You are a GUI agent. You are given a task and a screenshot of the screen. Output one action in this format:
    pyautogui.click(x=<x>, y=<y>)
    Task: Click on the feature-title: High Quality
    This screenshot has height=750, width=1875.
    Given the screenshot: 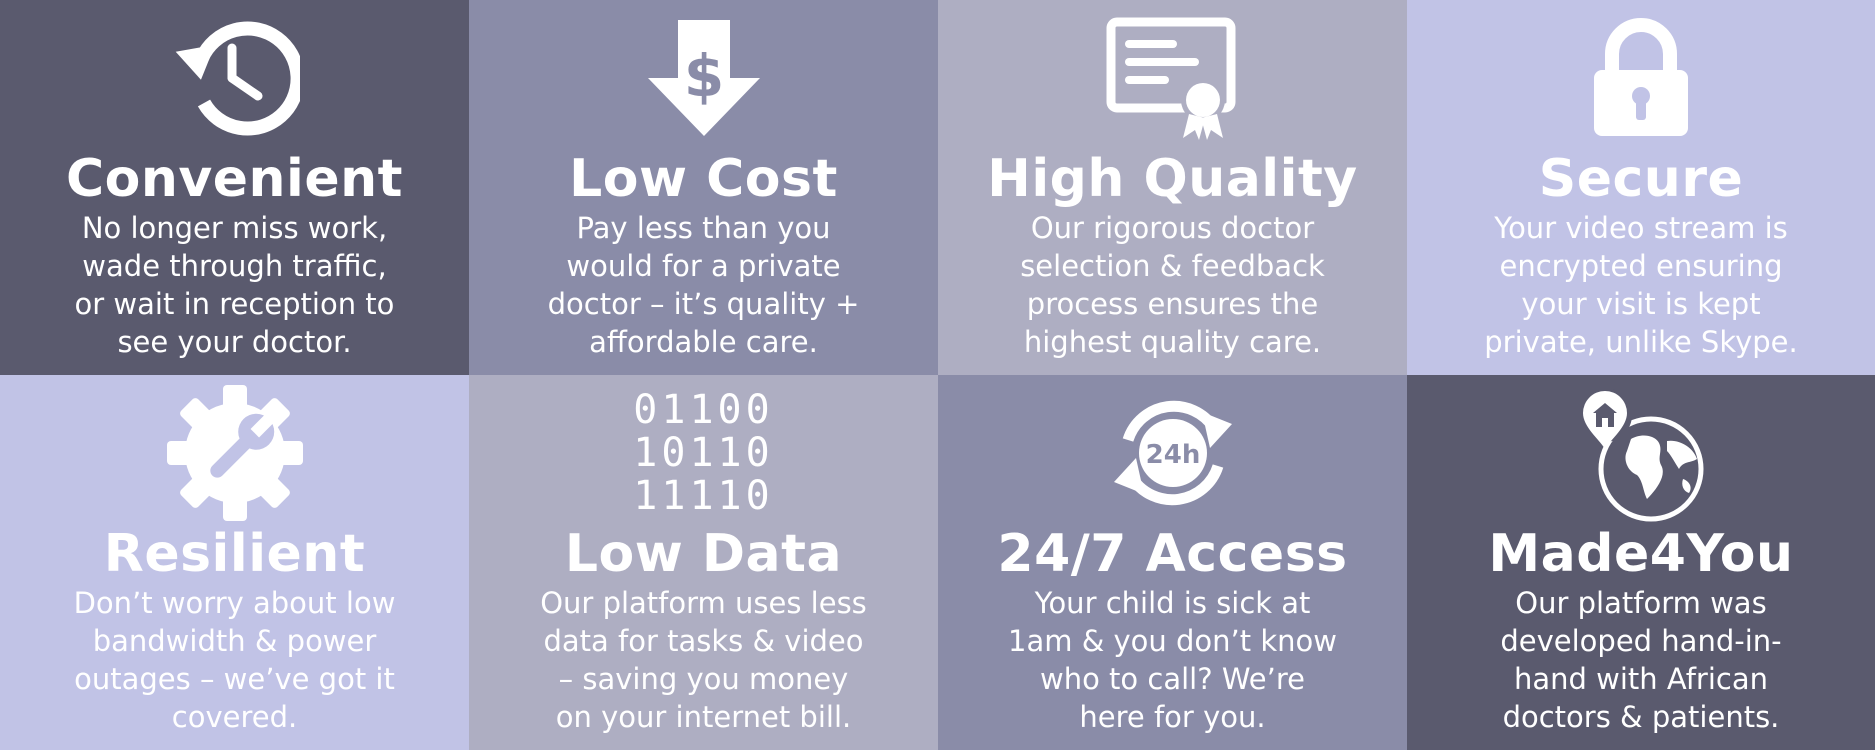 What is the action you would take?
    pyautogui.click(x=1172, y=179)
    